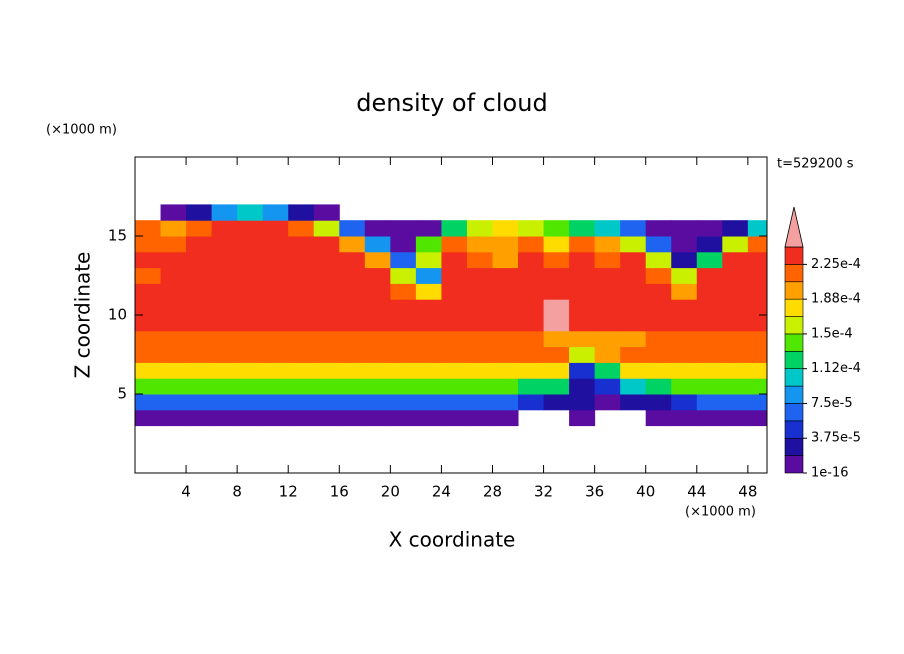 This screenshot has width=904, height=654. What do you see at coordinates (832, 403) in the screenshot?
I see `colorbar-tick-label: 7.5e-5` at bounding box center [832, 403].